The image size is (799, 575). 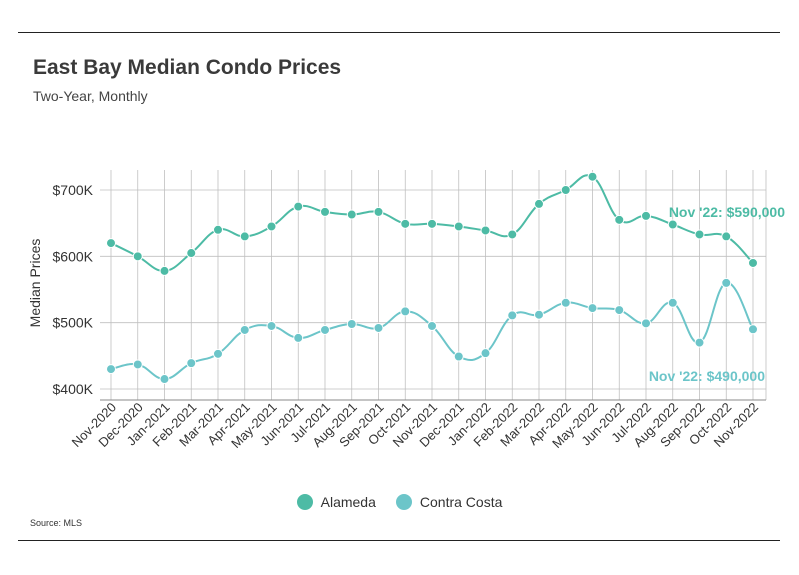 What do you see at coordinates (461, 502) in the screenshot?
I see `legend-label-contra-costa: Contra Costa` at bounding box center [461, 502].